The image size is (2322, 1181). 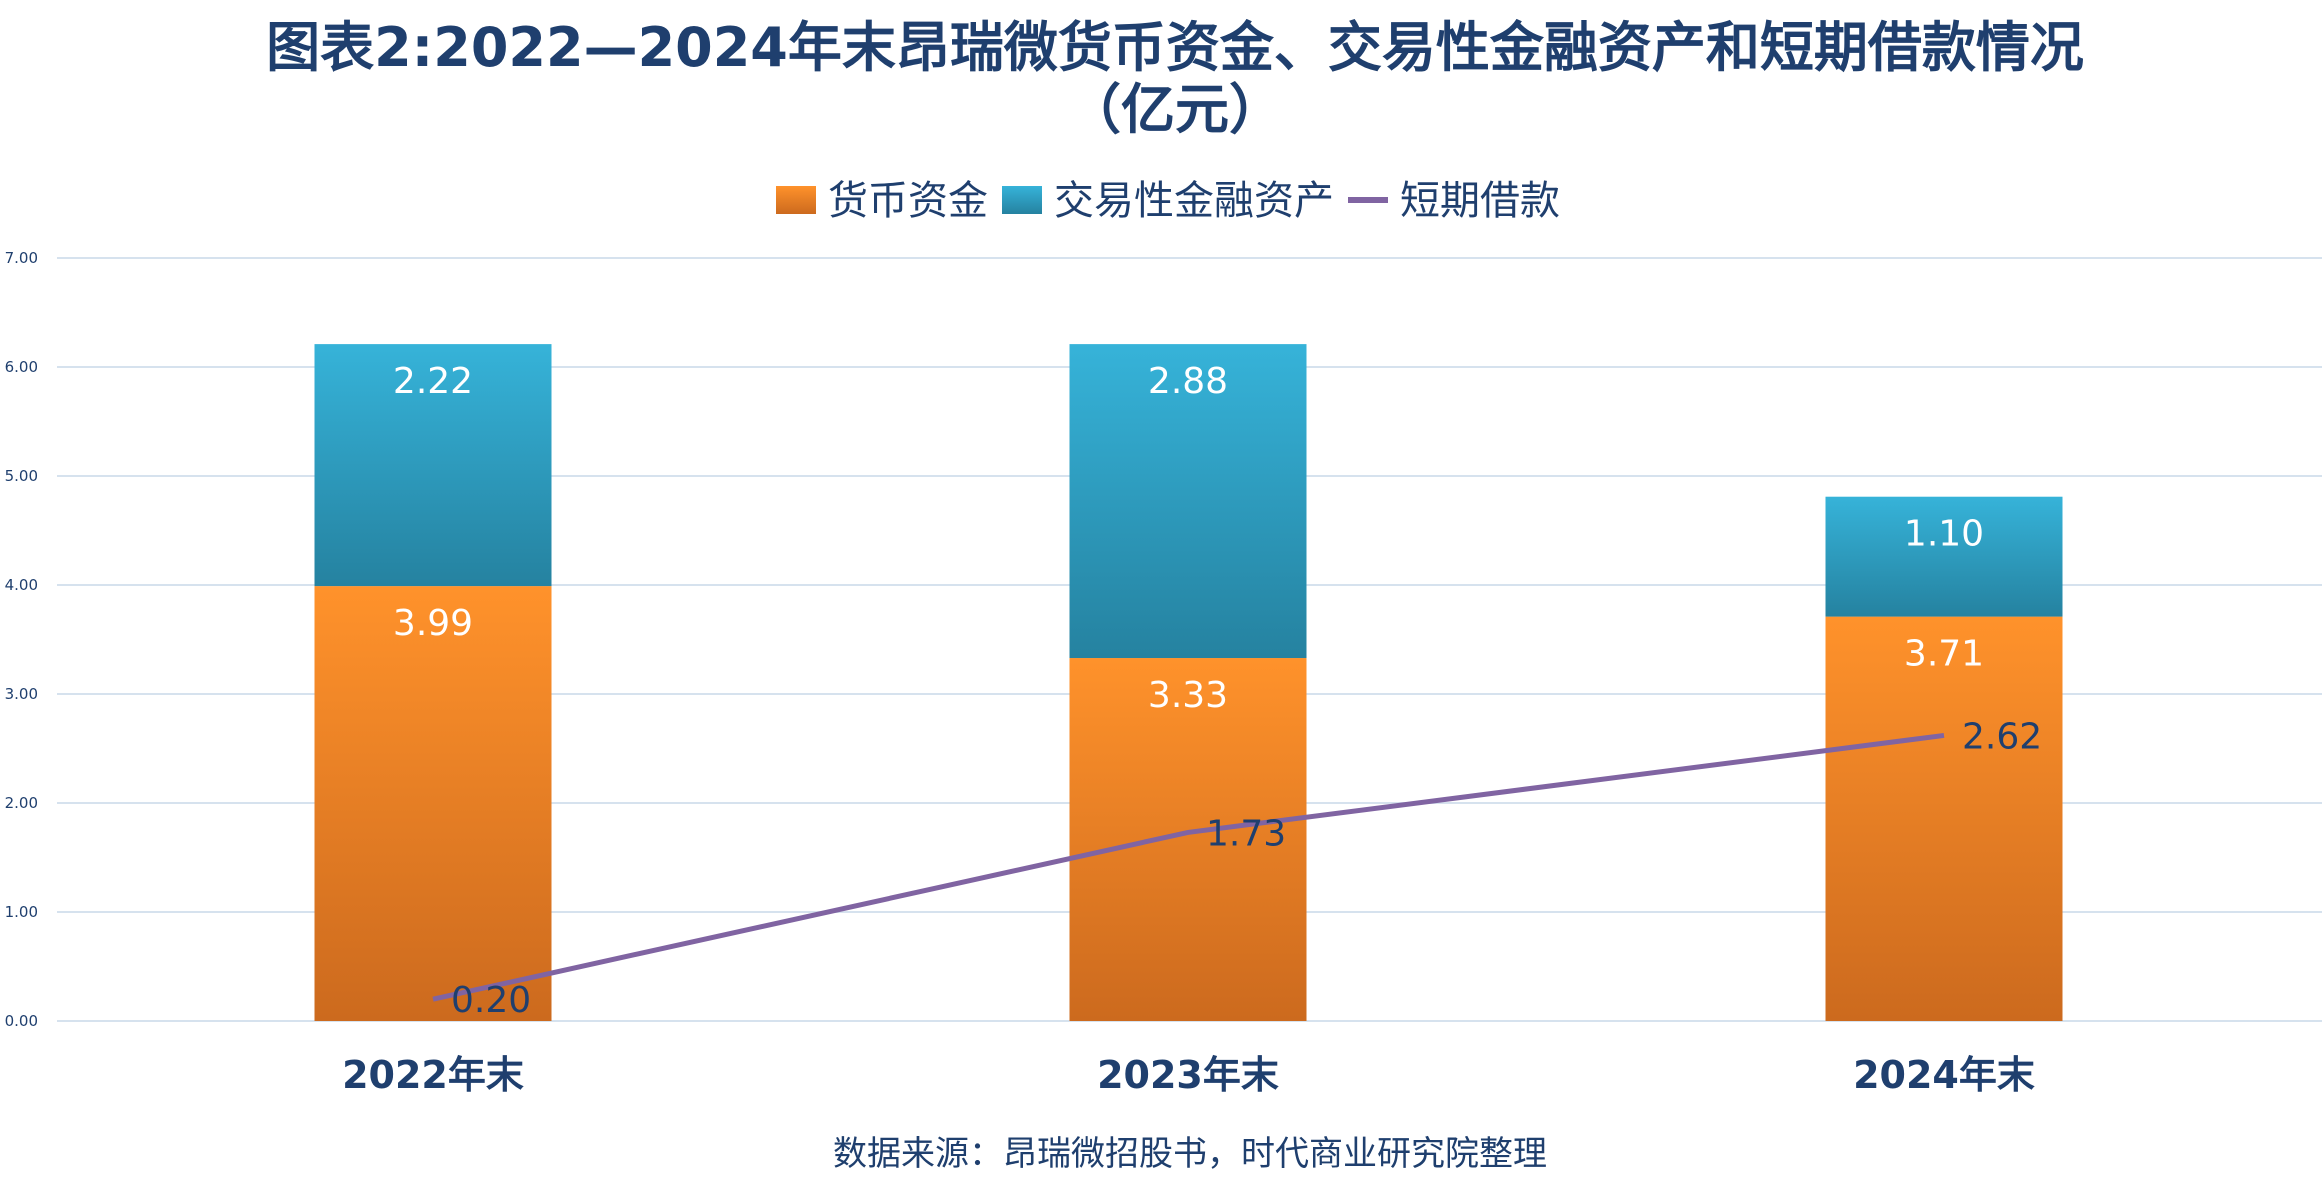 I want to click on y-tick-label: 1.00, so click(x=21, y=912).